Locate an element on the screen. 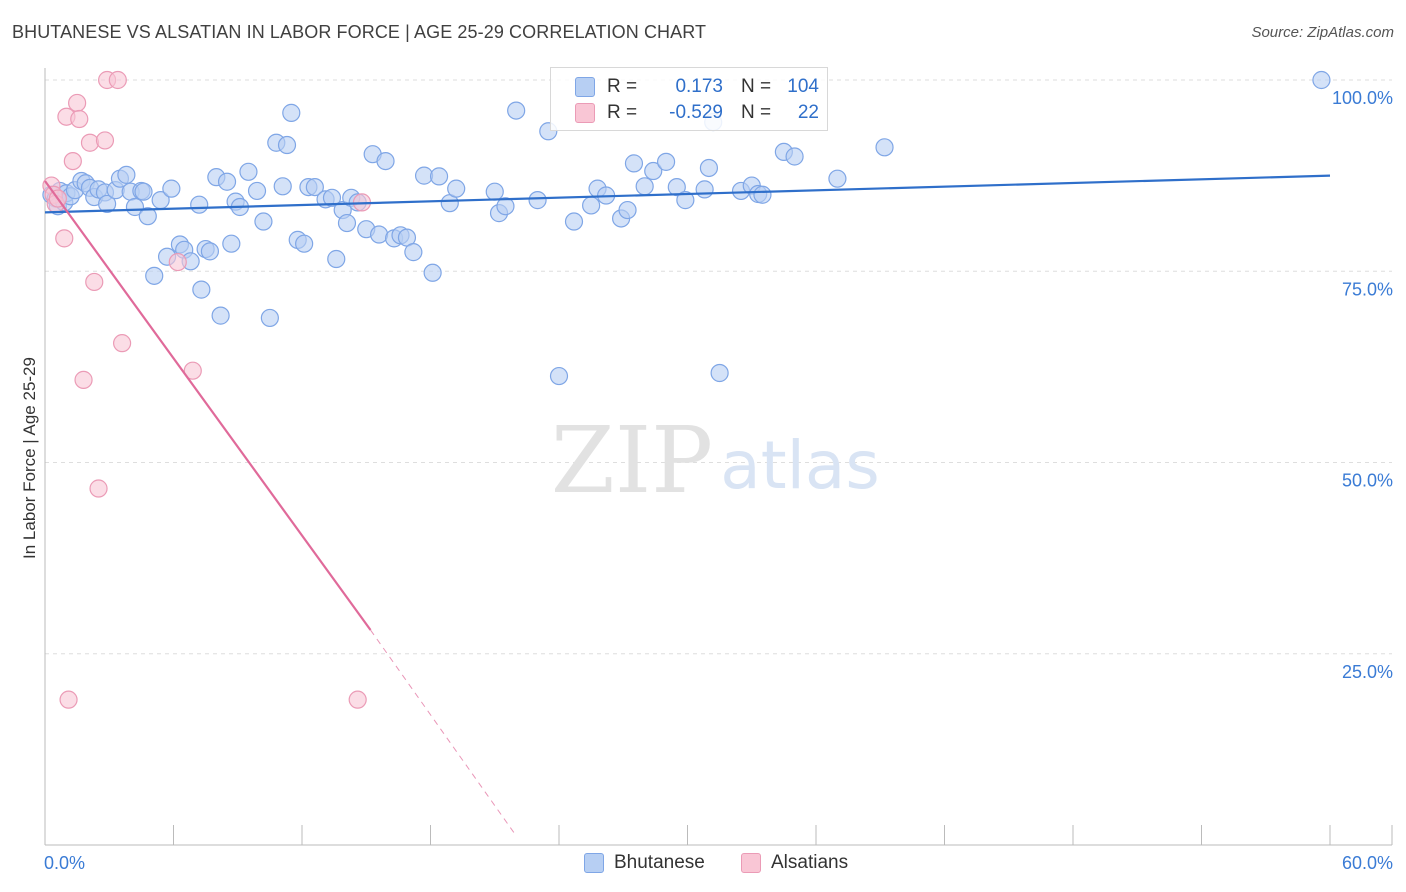 The width and height of the screenshot is (1406, 892). watermark-zip: ZIP is located at coordinates (632, 460).